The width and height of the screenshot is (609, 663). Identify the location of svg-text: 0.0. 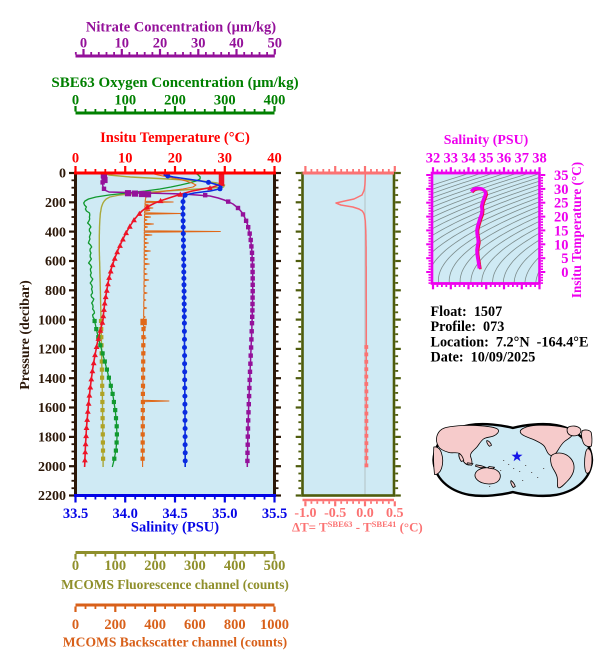
(365, 513).